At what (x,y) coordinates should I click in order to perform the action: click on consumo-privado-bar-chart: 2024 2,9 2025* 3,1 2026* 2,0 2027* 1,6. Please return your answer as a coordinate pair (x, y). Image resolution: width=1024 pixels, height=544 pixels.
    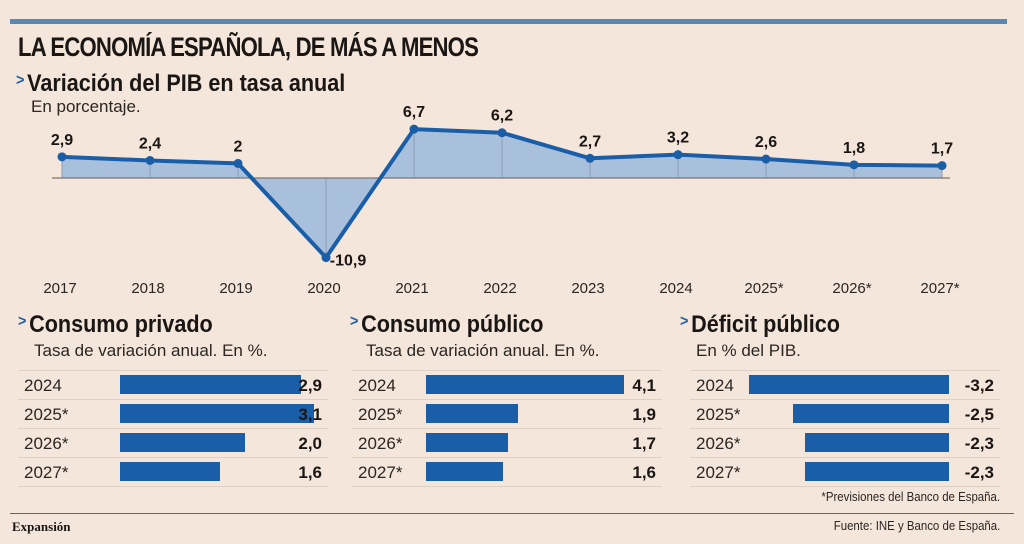
    Looking at the image, I should click on (173, 428).